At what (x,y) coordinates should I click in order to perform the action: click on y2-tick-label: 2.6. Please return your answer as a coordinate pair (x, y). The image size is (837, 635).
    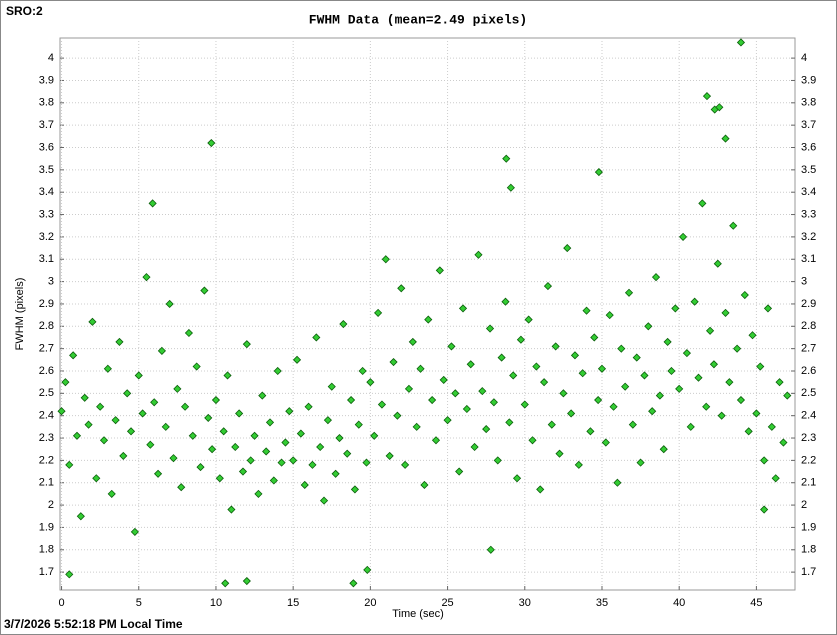
    Looking at the image, I should click on (808, 371).